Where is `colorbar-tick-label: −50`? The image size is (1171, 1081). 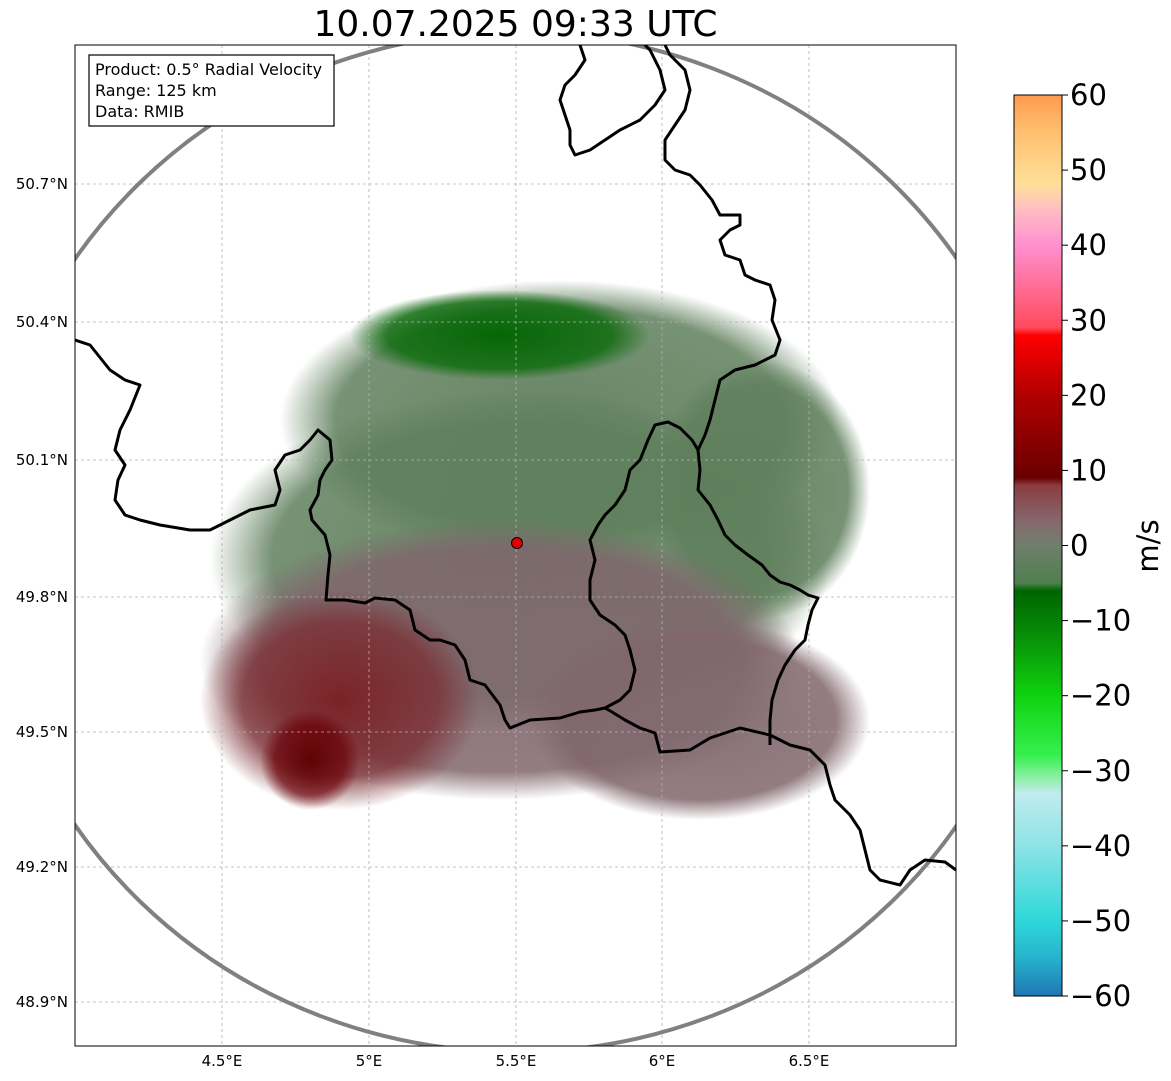 colorbar-tick-label: −50 is located at coordinates (1100, 921).